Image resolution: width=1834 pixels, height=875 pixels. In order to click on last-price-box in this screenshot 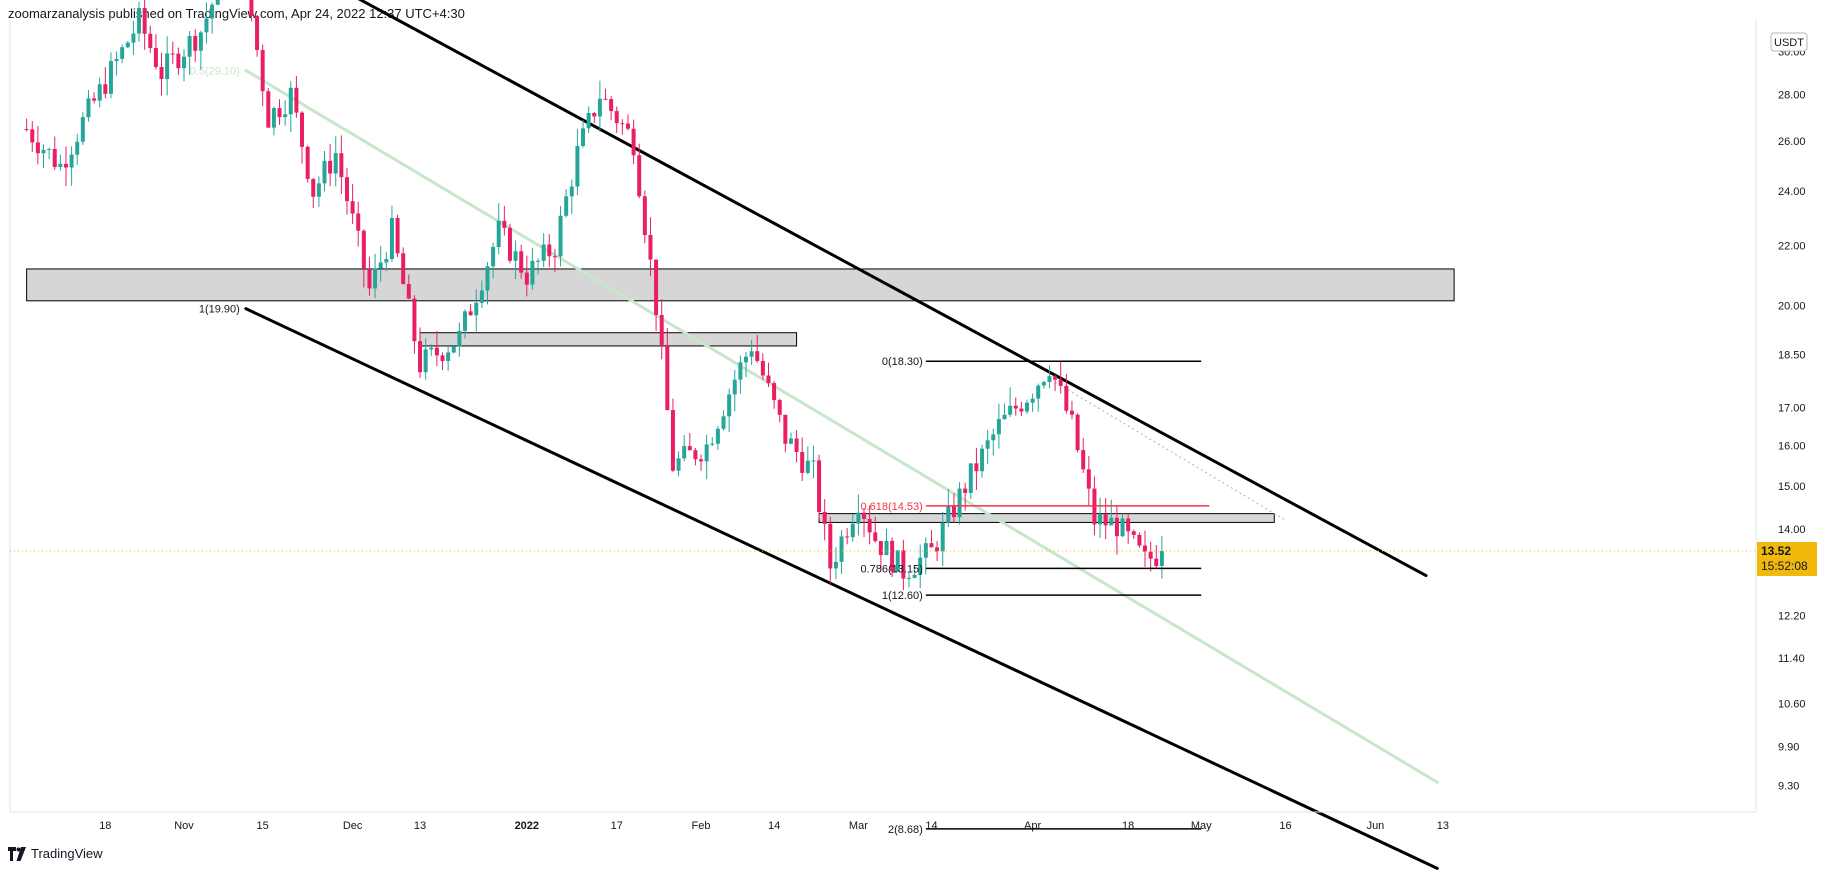, I will do `click(1787, 559)`.